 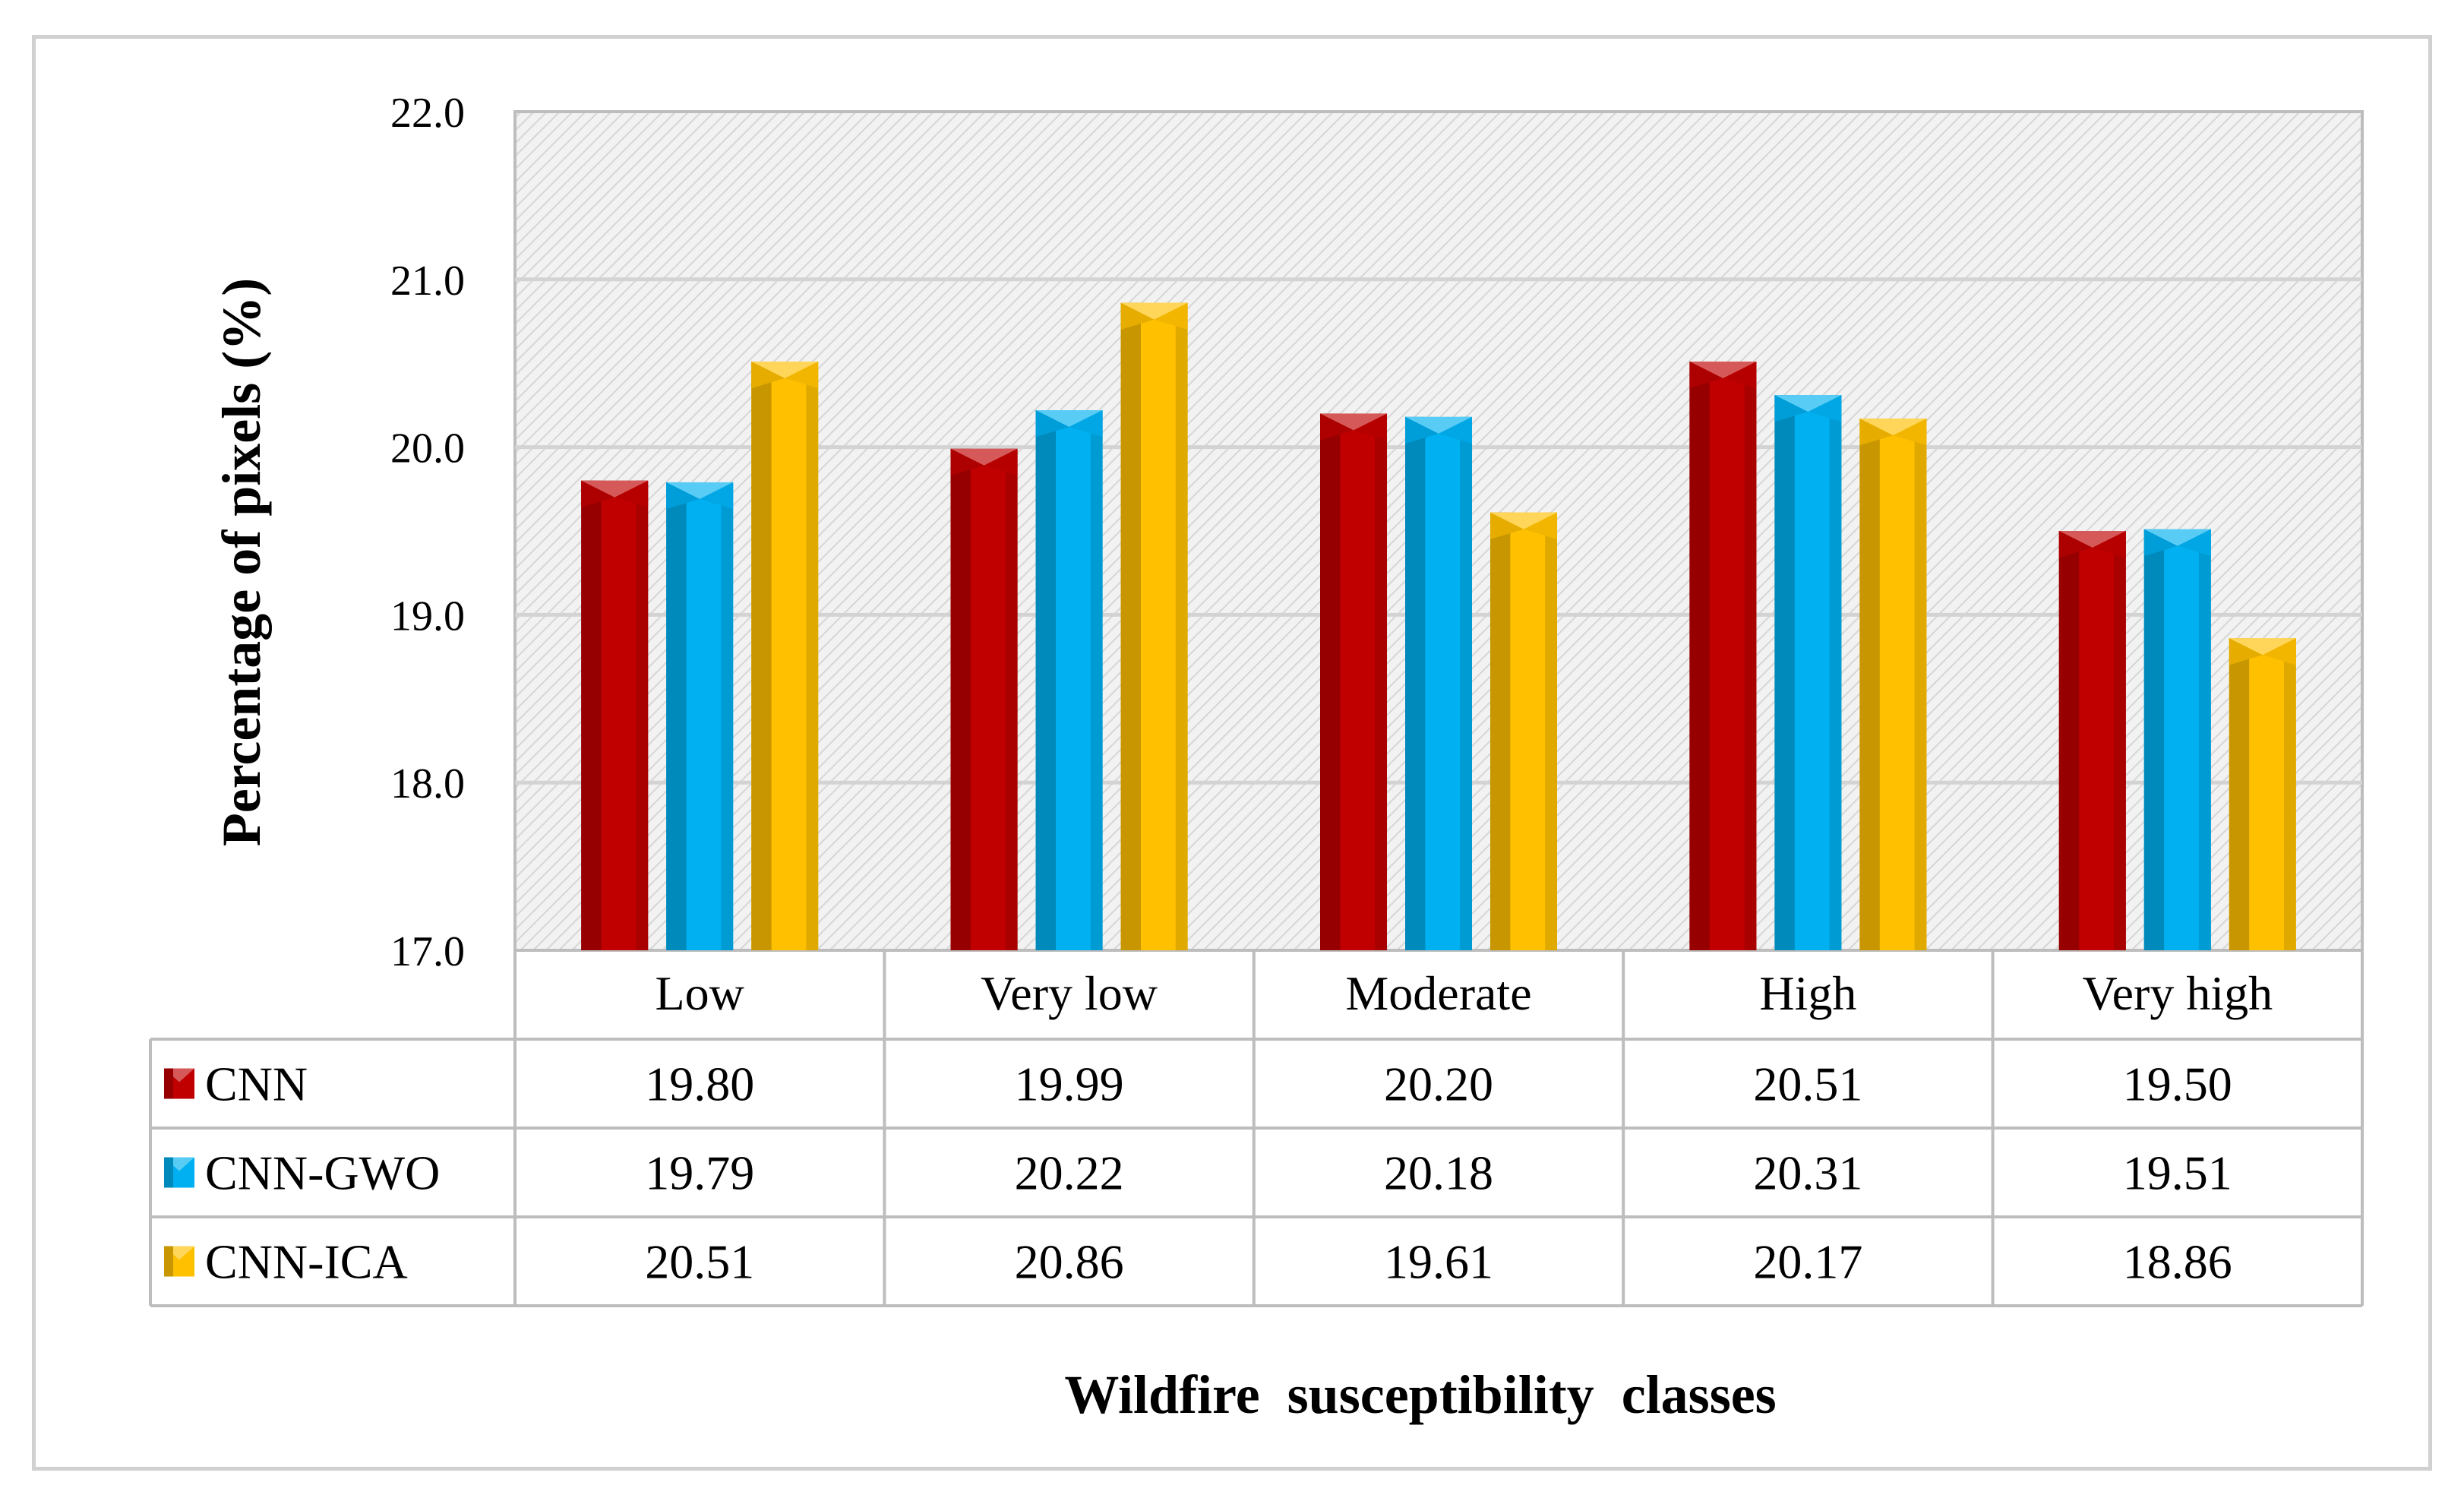 What do you see at coordinates (1154, 626) in the screenshot?
I see `bar-cnn-ica-very-low` at bounding box center [1154, 626].